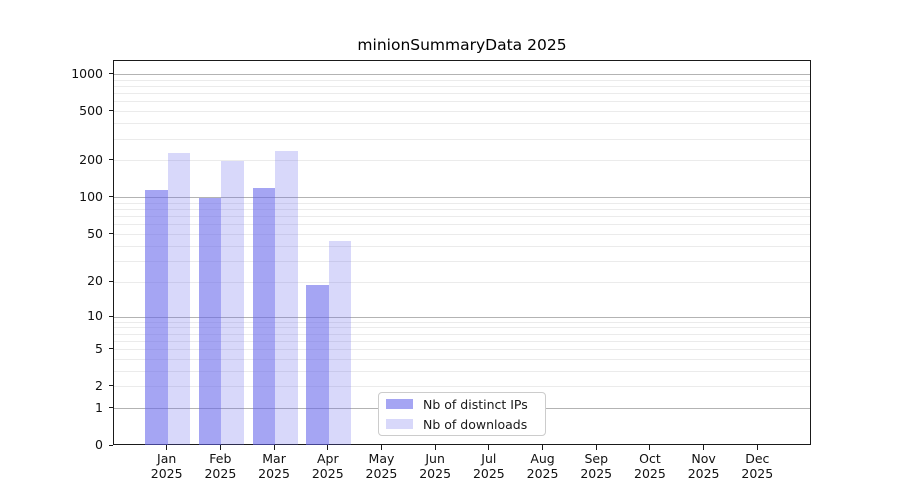  Describe the element at coordinates (166, 466) in the screenshot. I see `x-tick-label-jan: Jan 2025` at that location.